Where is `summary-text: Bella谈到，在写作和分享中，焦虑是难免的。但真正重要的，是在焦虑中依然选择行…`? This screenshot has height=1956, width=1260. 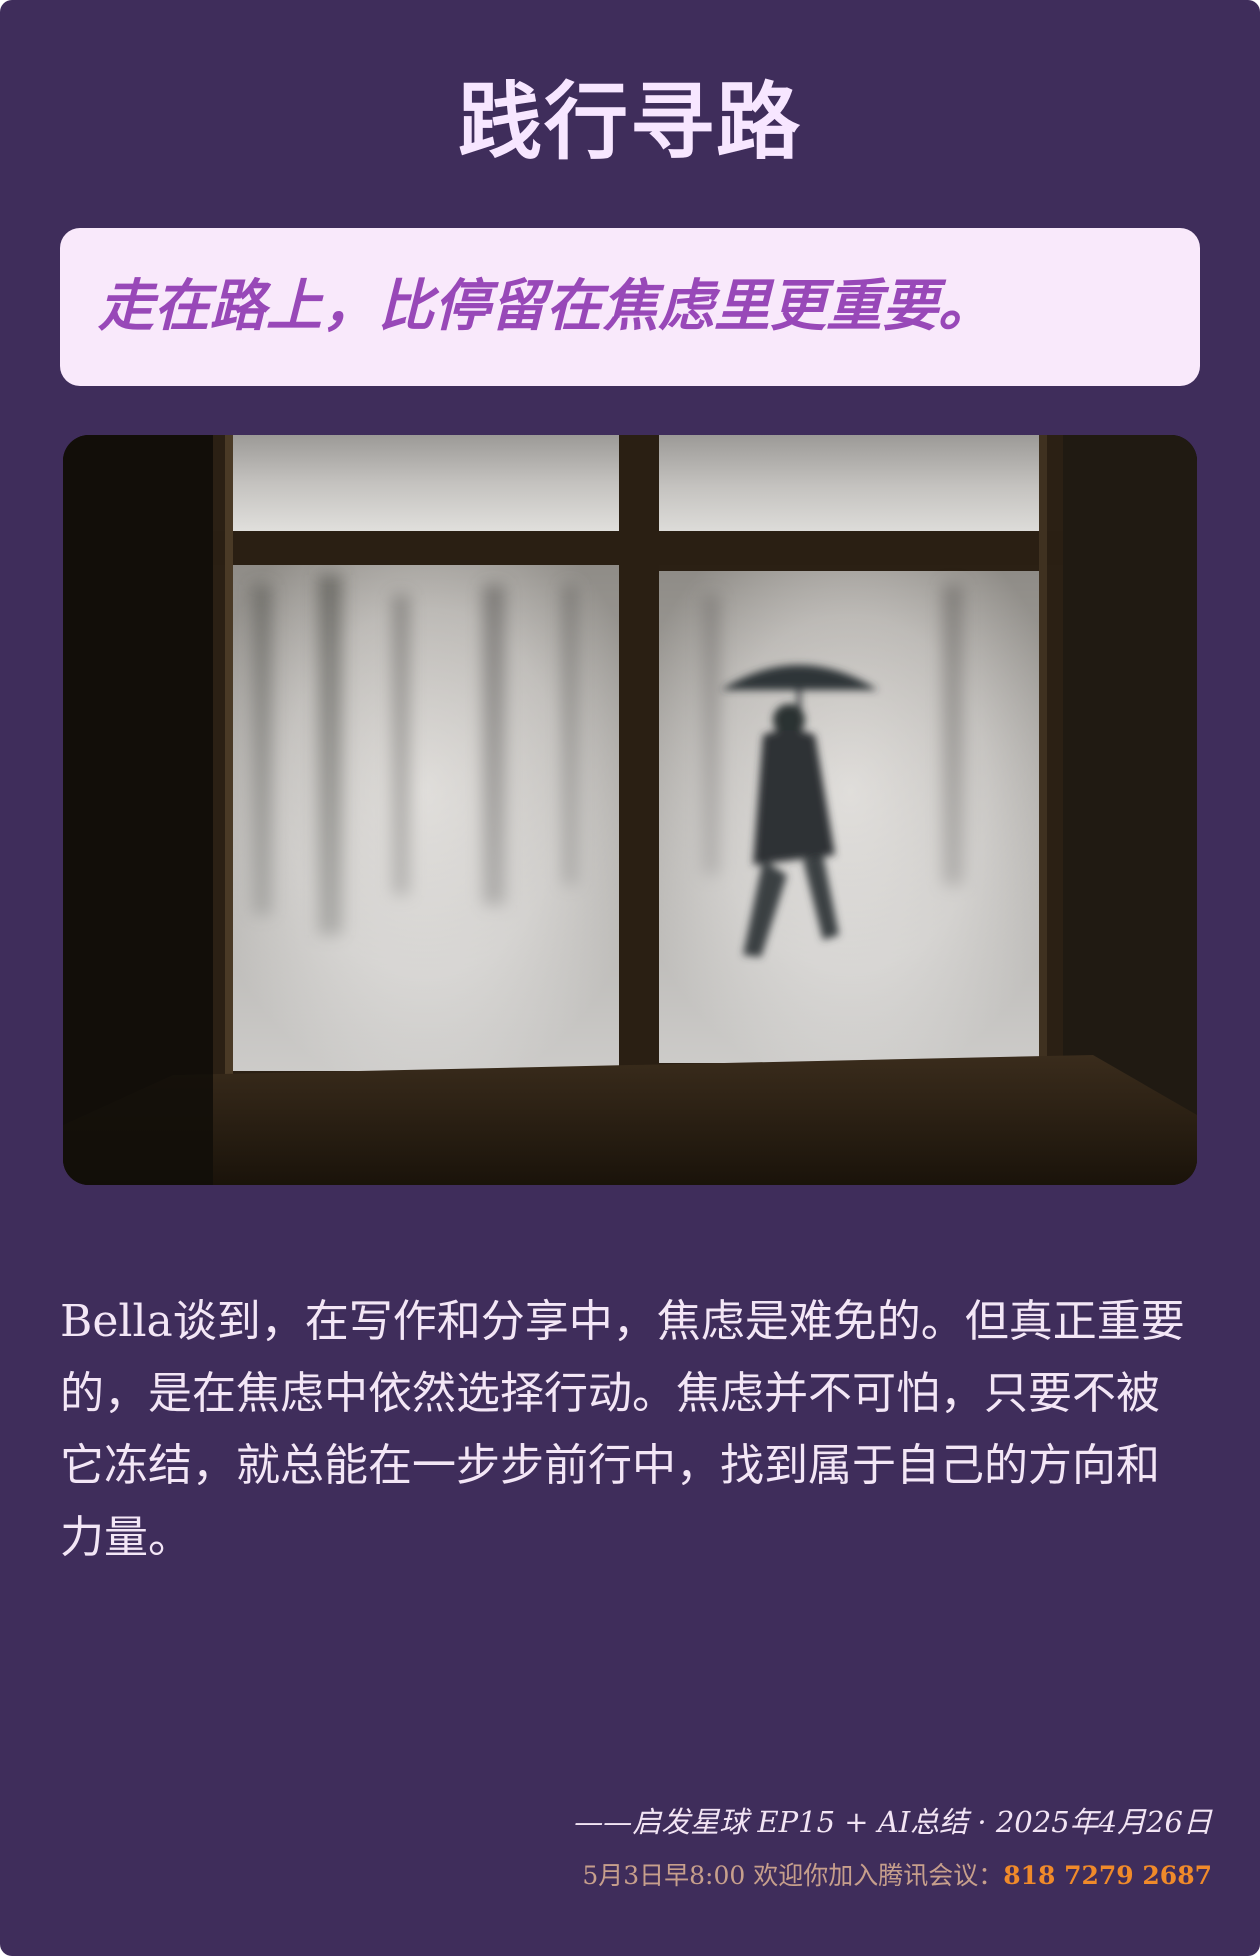 summary-text: Bella谈到，在写作和分享中，焦虑是难免的。但真正重要的，是在焦虑中依然选择行… is located at coordinates (622, 1429).